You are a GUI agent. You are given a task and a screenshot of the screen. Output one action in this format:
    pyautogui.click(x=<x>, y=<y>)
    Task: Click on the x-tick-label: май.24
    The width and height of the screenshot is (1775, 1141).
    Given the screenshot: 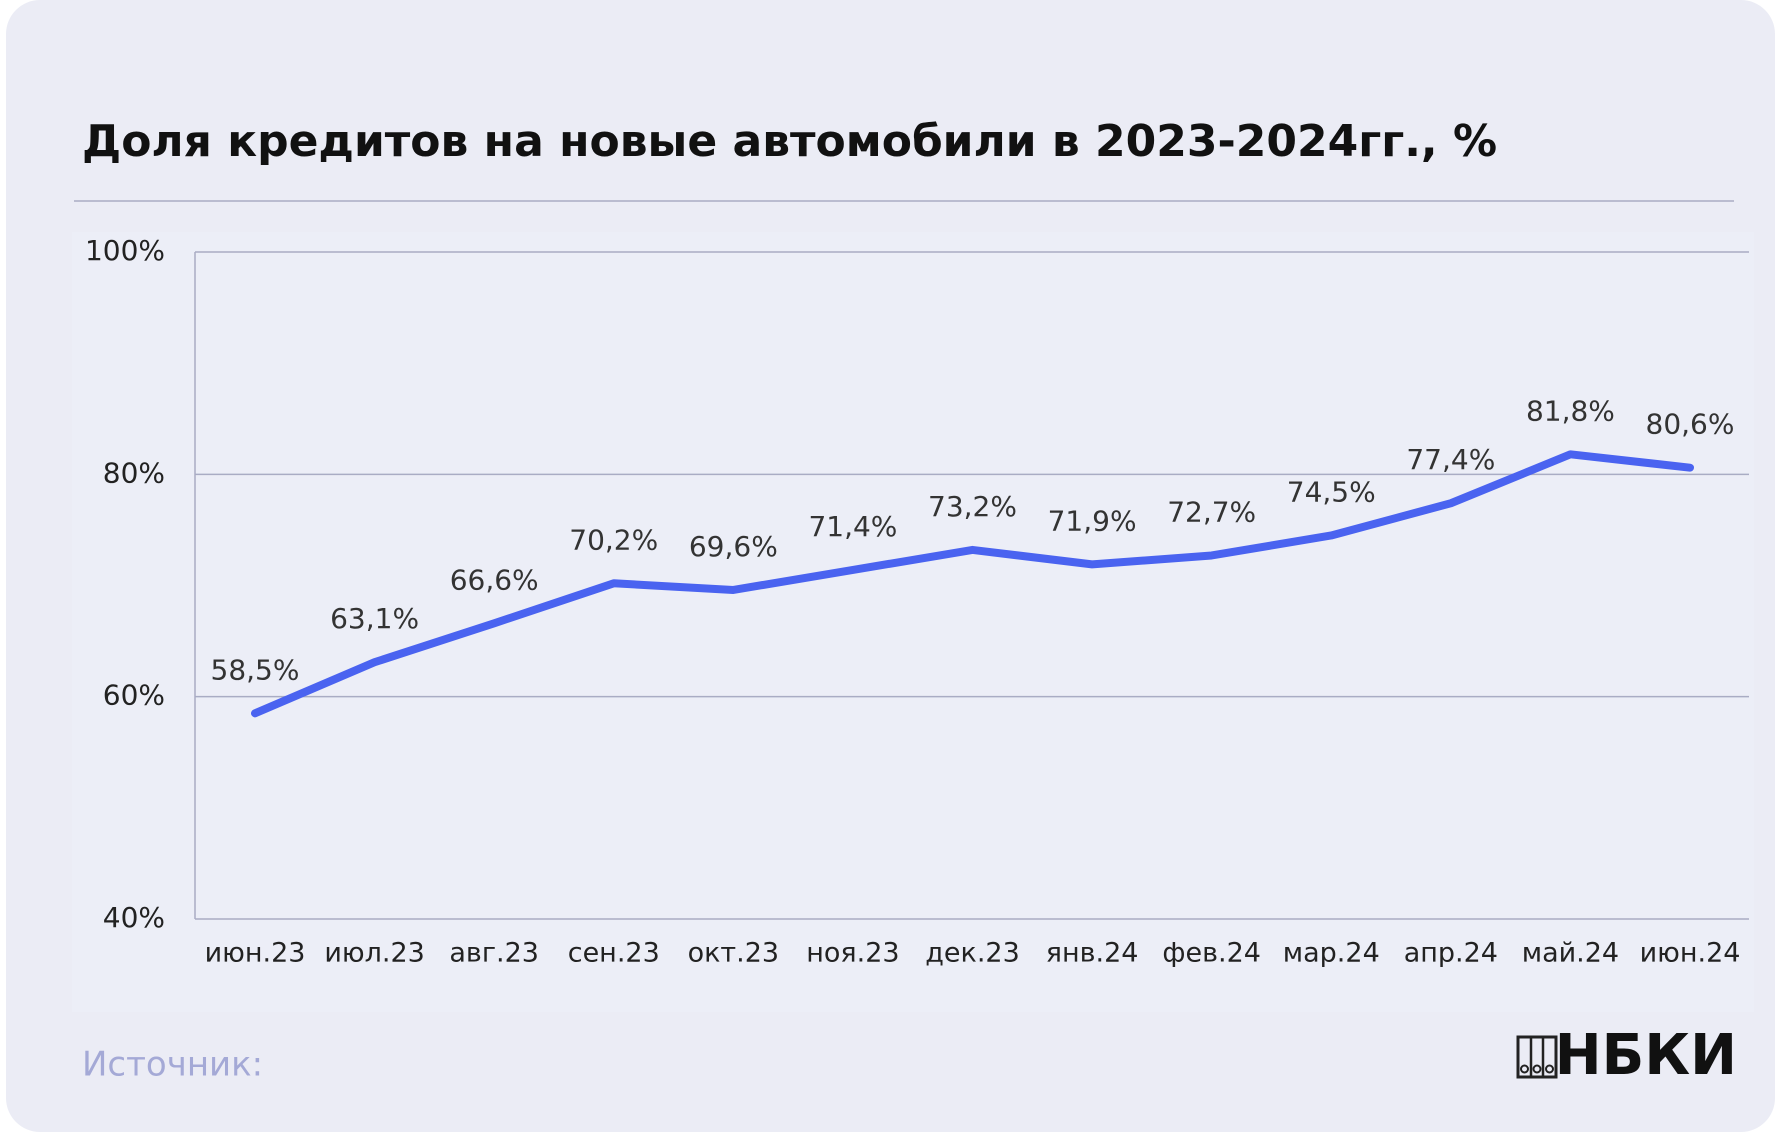 What is the action you would take?
    pyautogui.click(x=1570, y=953)
    